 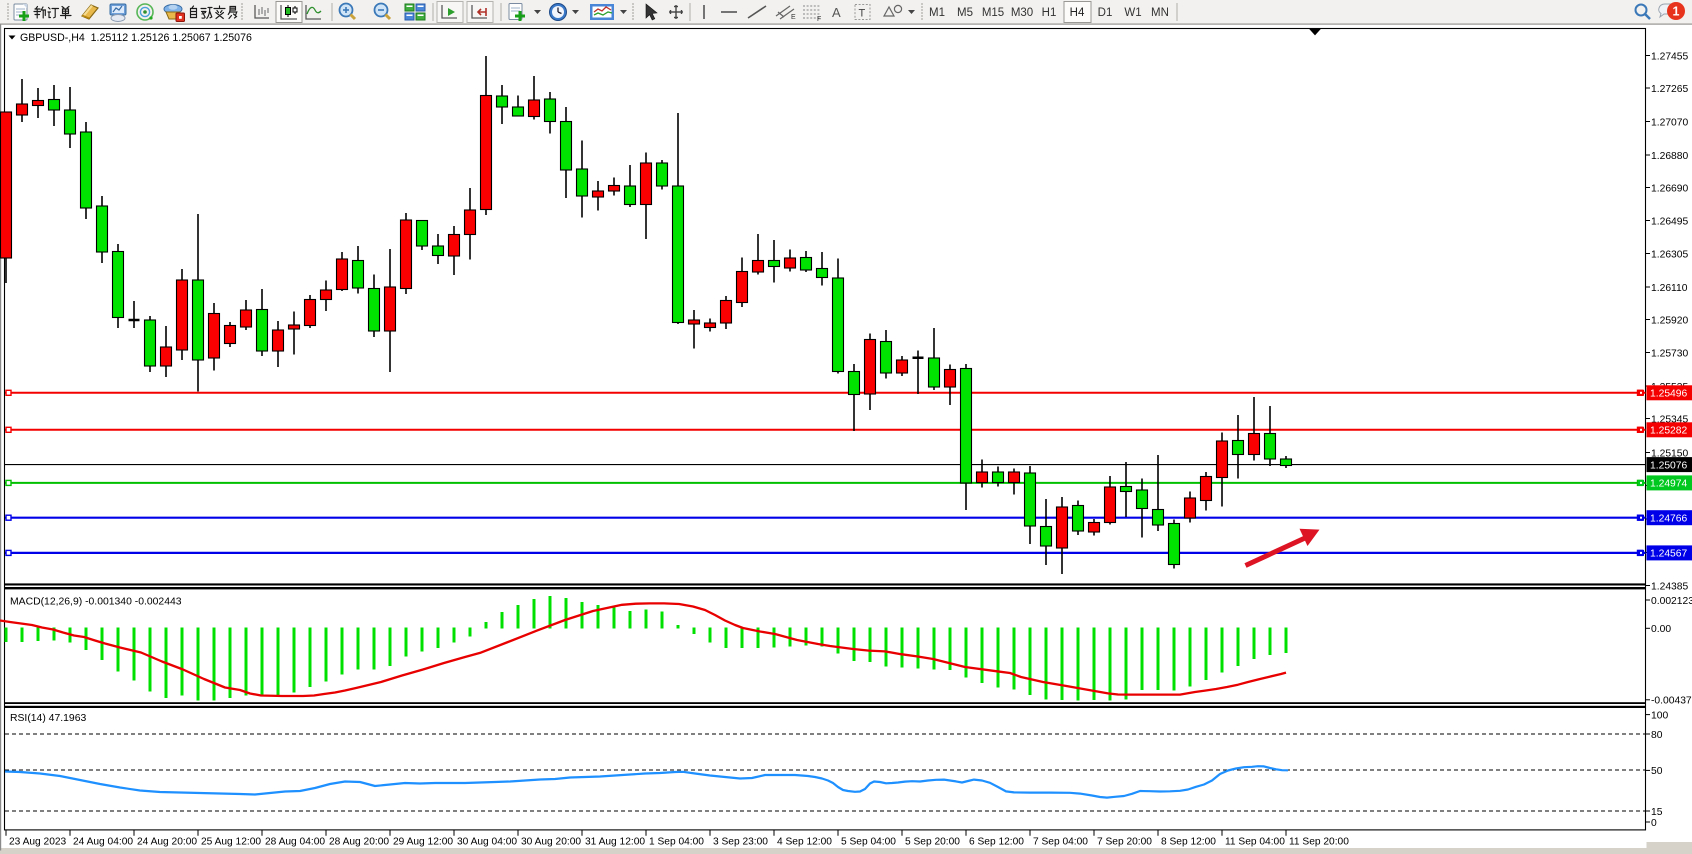 What do you see at coordinates (965, 13) in the screenshot?
I see `svg-text: M5` at bounding box center [965, 13].